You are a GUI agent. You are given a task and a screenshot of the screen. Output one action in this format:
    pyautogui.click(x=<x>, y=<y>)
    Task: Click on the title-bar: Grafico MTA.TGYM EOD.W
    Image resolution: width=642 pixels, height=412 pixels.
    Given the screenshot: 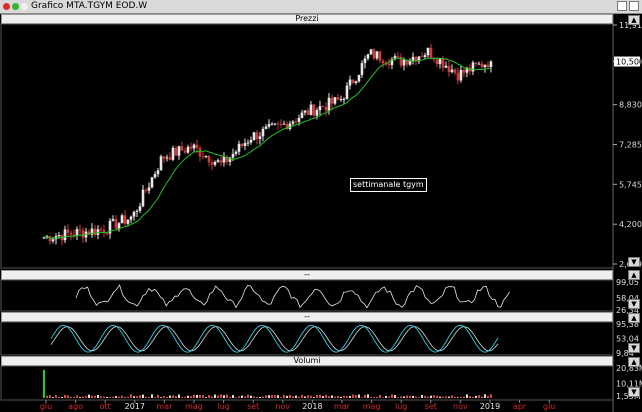 What is the action you would take?
    pyautogui.click(x=321, y=7)
    